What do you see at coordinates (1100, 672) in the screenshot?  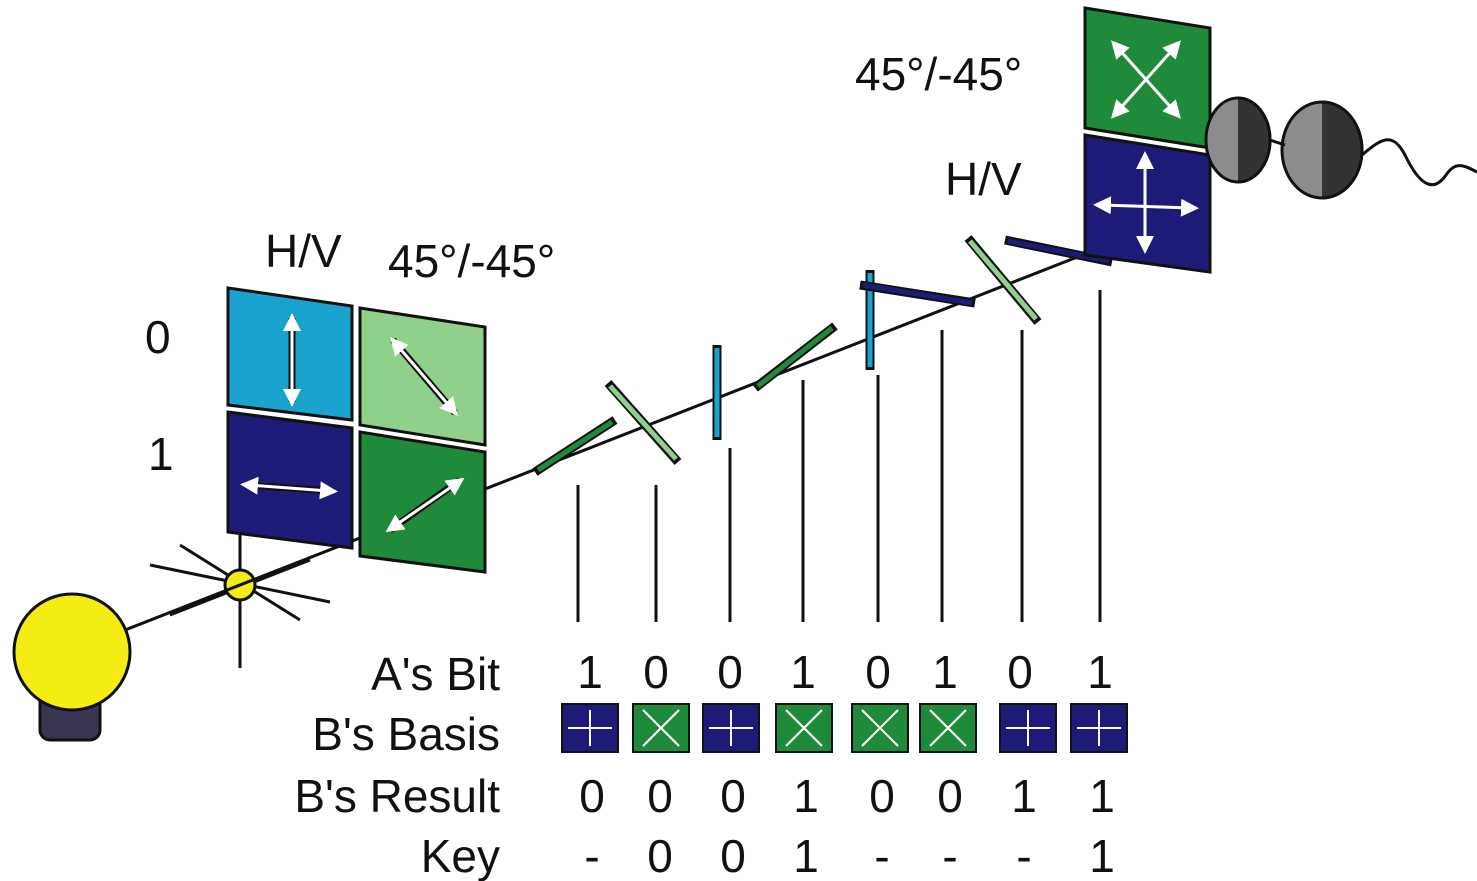 I see `a-bit-8: 1` at bounding box center [1100, 672].